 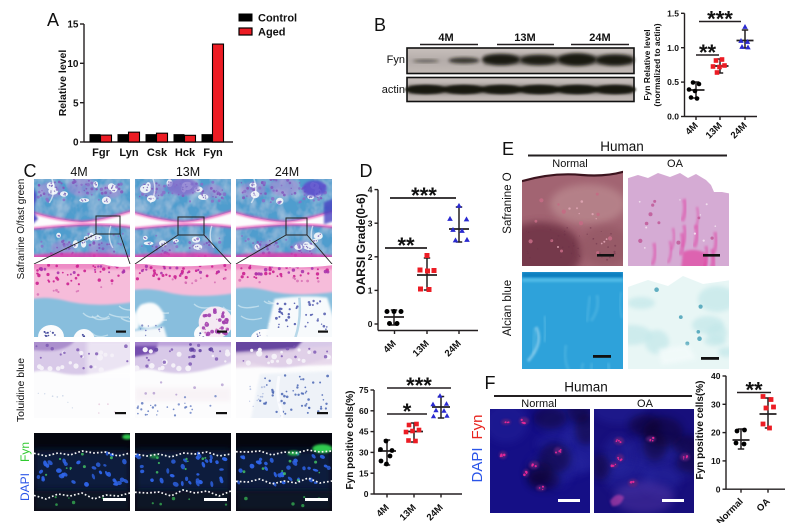 What do you see at coordinates (508, 202) in the screenshot?
I see `svg-text: Safranine O` at bounding box center [508, 202].